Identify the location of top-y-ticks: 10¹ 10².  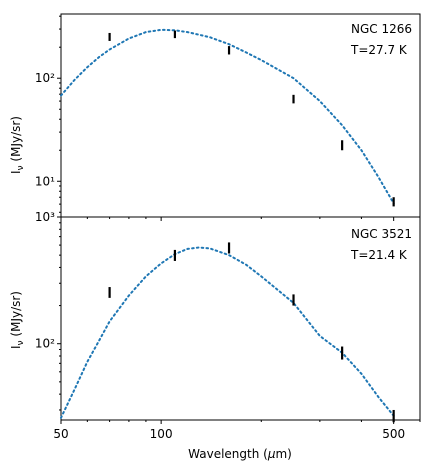
(48, 114).